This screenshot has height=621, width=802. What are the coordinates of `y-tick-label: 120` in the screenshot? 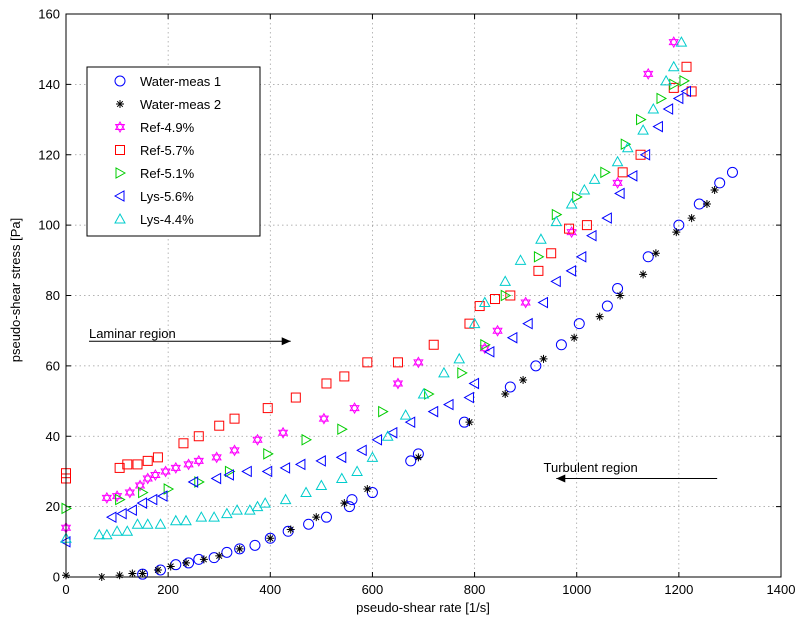 It's located at (49, 154).